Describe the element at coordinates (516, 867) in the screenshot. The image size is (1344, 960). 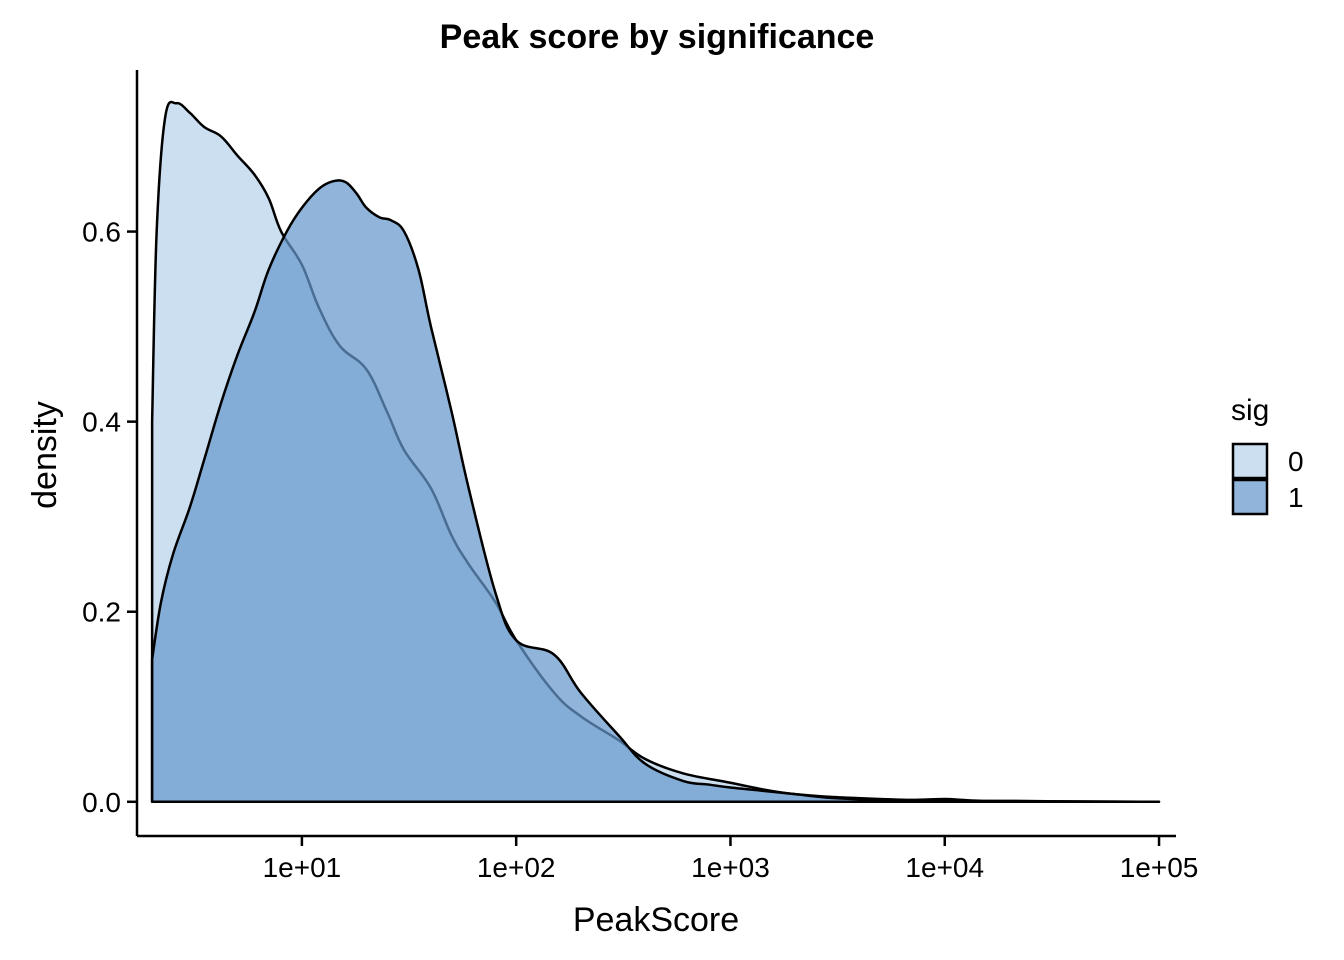
I see `x-tick-label: 1e+02` at that location.